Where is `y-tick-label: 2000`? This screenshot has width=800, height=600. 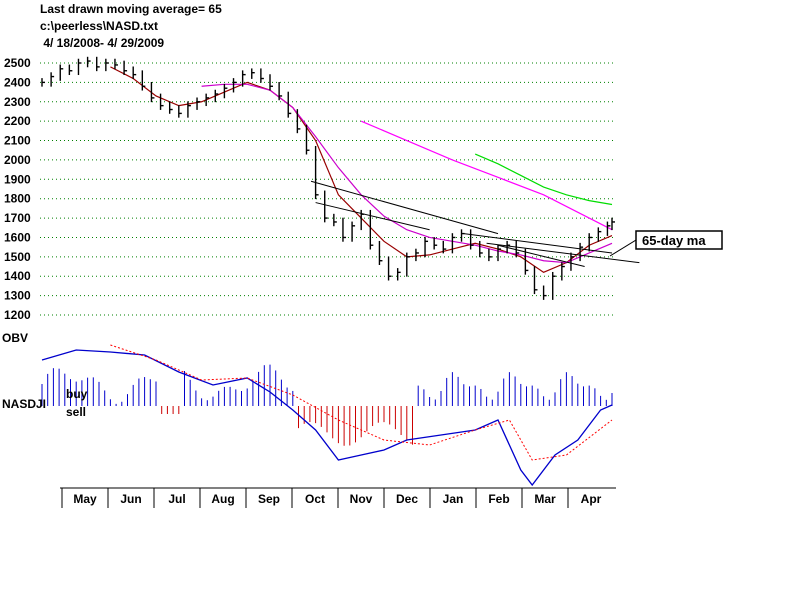
y-tick-label: 2000 is located at coordinates (17, 160).